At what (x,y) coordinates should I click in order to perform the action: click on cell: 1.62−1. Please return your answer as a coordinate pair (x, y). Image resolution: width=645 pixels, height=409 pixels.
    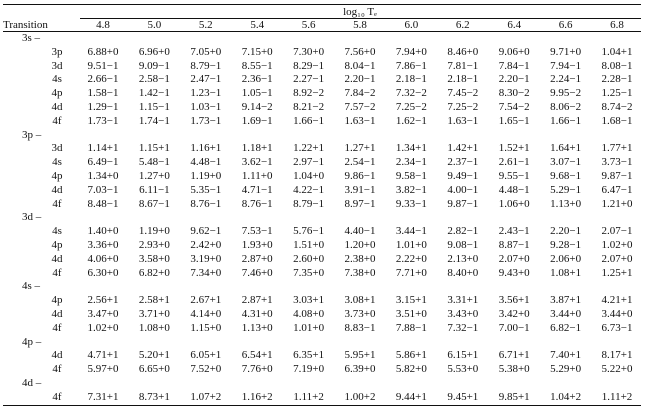
    Looking at the image, I should click on (411, 120).